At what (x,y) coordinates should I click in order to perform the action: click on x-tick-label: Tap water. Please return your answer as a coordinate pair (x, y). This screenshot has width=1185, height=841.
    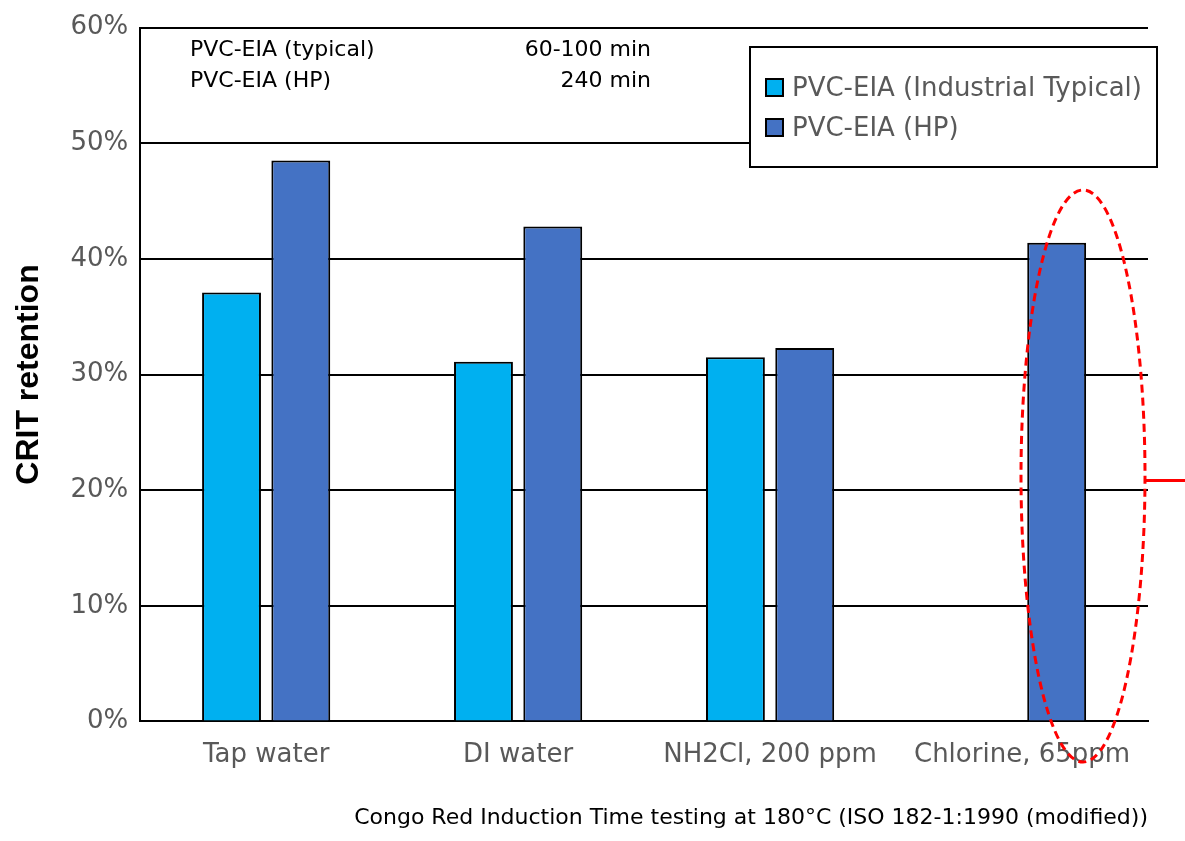
    Looking at the image, I should click on (265, 752).